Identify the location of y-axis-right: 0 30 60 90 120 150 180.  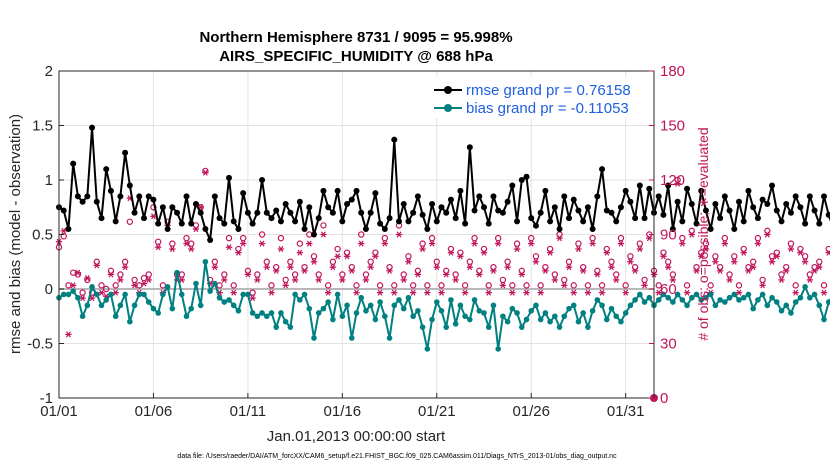
(667, 235).